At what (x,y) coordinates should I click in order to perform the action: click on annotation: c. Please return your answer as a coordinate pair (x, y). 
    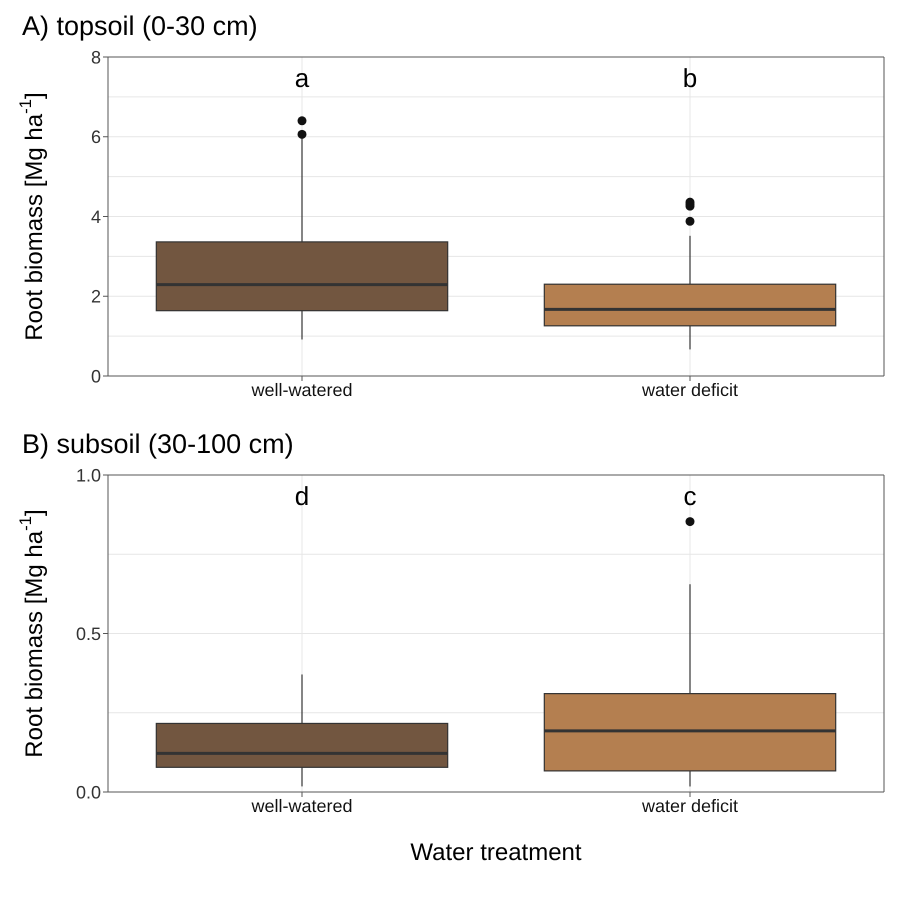
    Looking at the image, I should click on (690, 495).